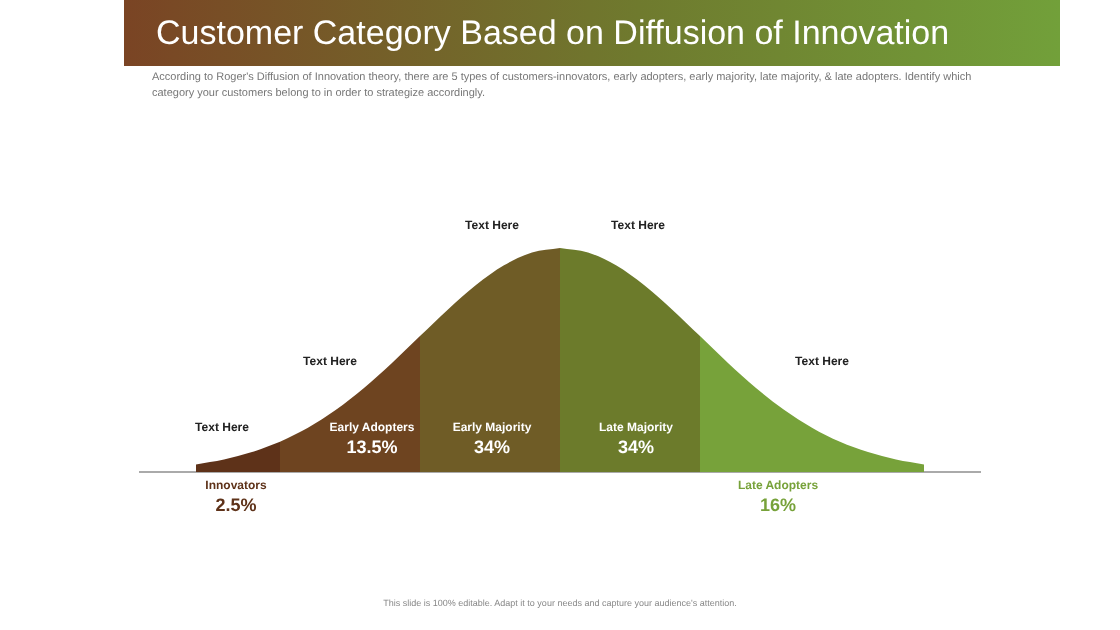  Describe the element at coordinates (236, 504) in the screenshot. I see `text: 2.5%` at that location.